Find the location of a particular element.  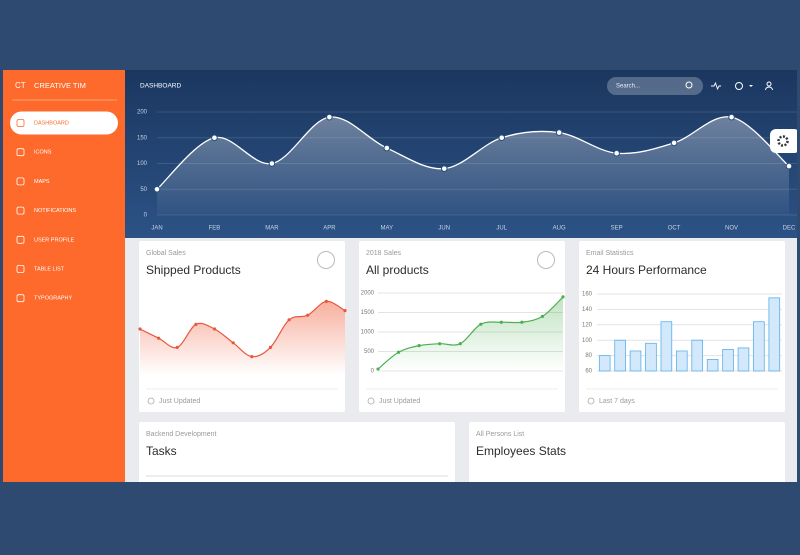

y-tick-label: 50 is located at coordinates (143, 190).